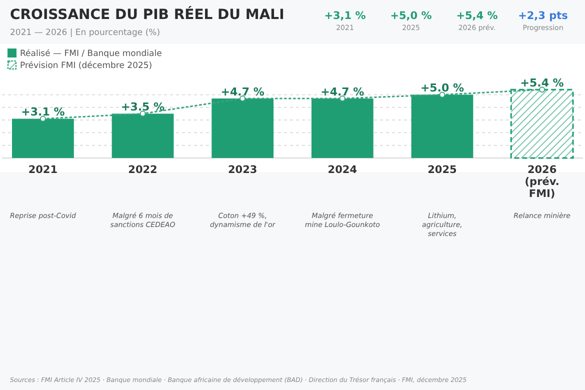 The image size is (585, 390). Describe the element at coordinates (43, 170) in the screenshot. I see `x-tick-label: 2021` at that location.